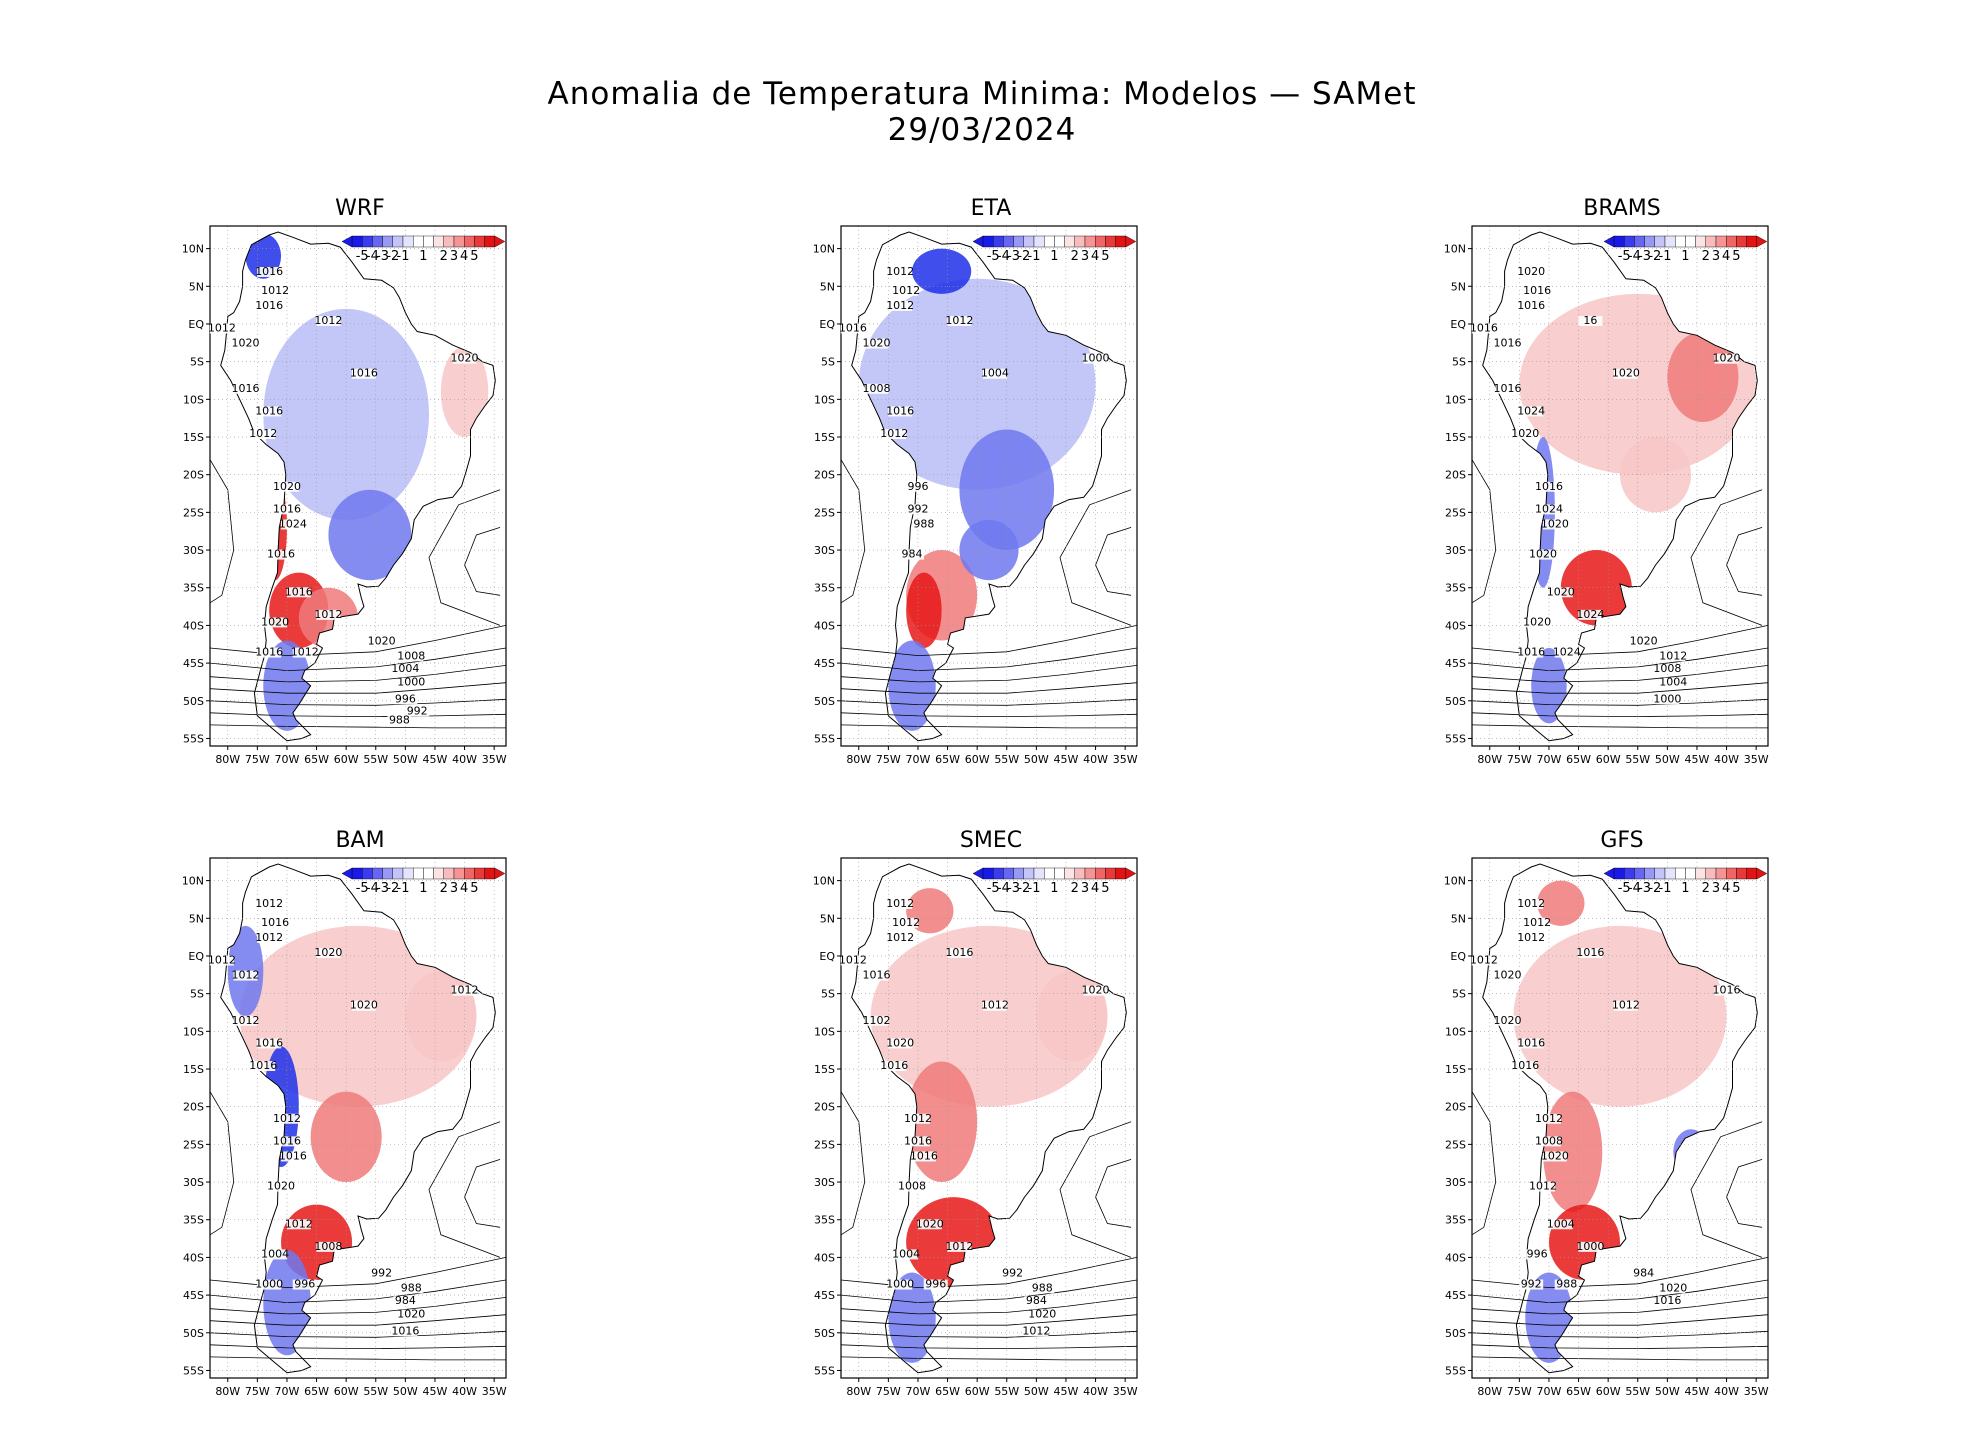  I want to click on lon-tick-label: 45W, so click(1697, 759).